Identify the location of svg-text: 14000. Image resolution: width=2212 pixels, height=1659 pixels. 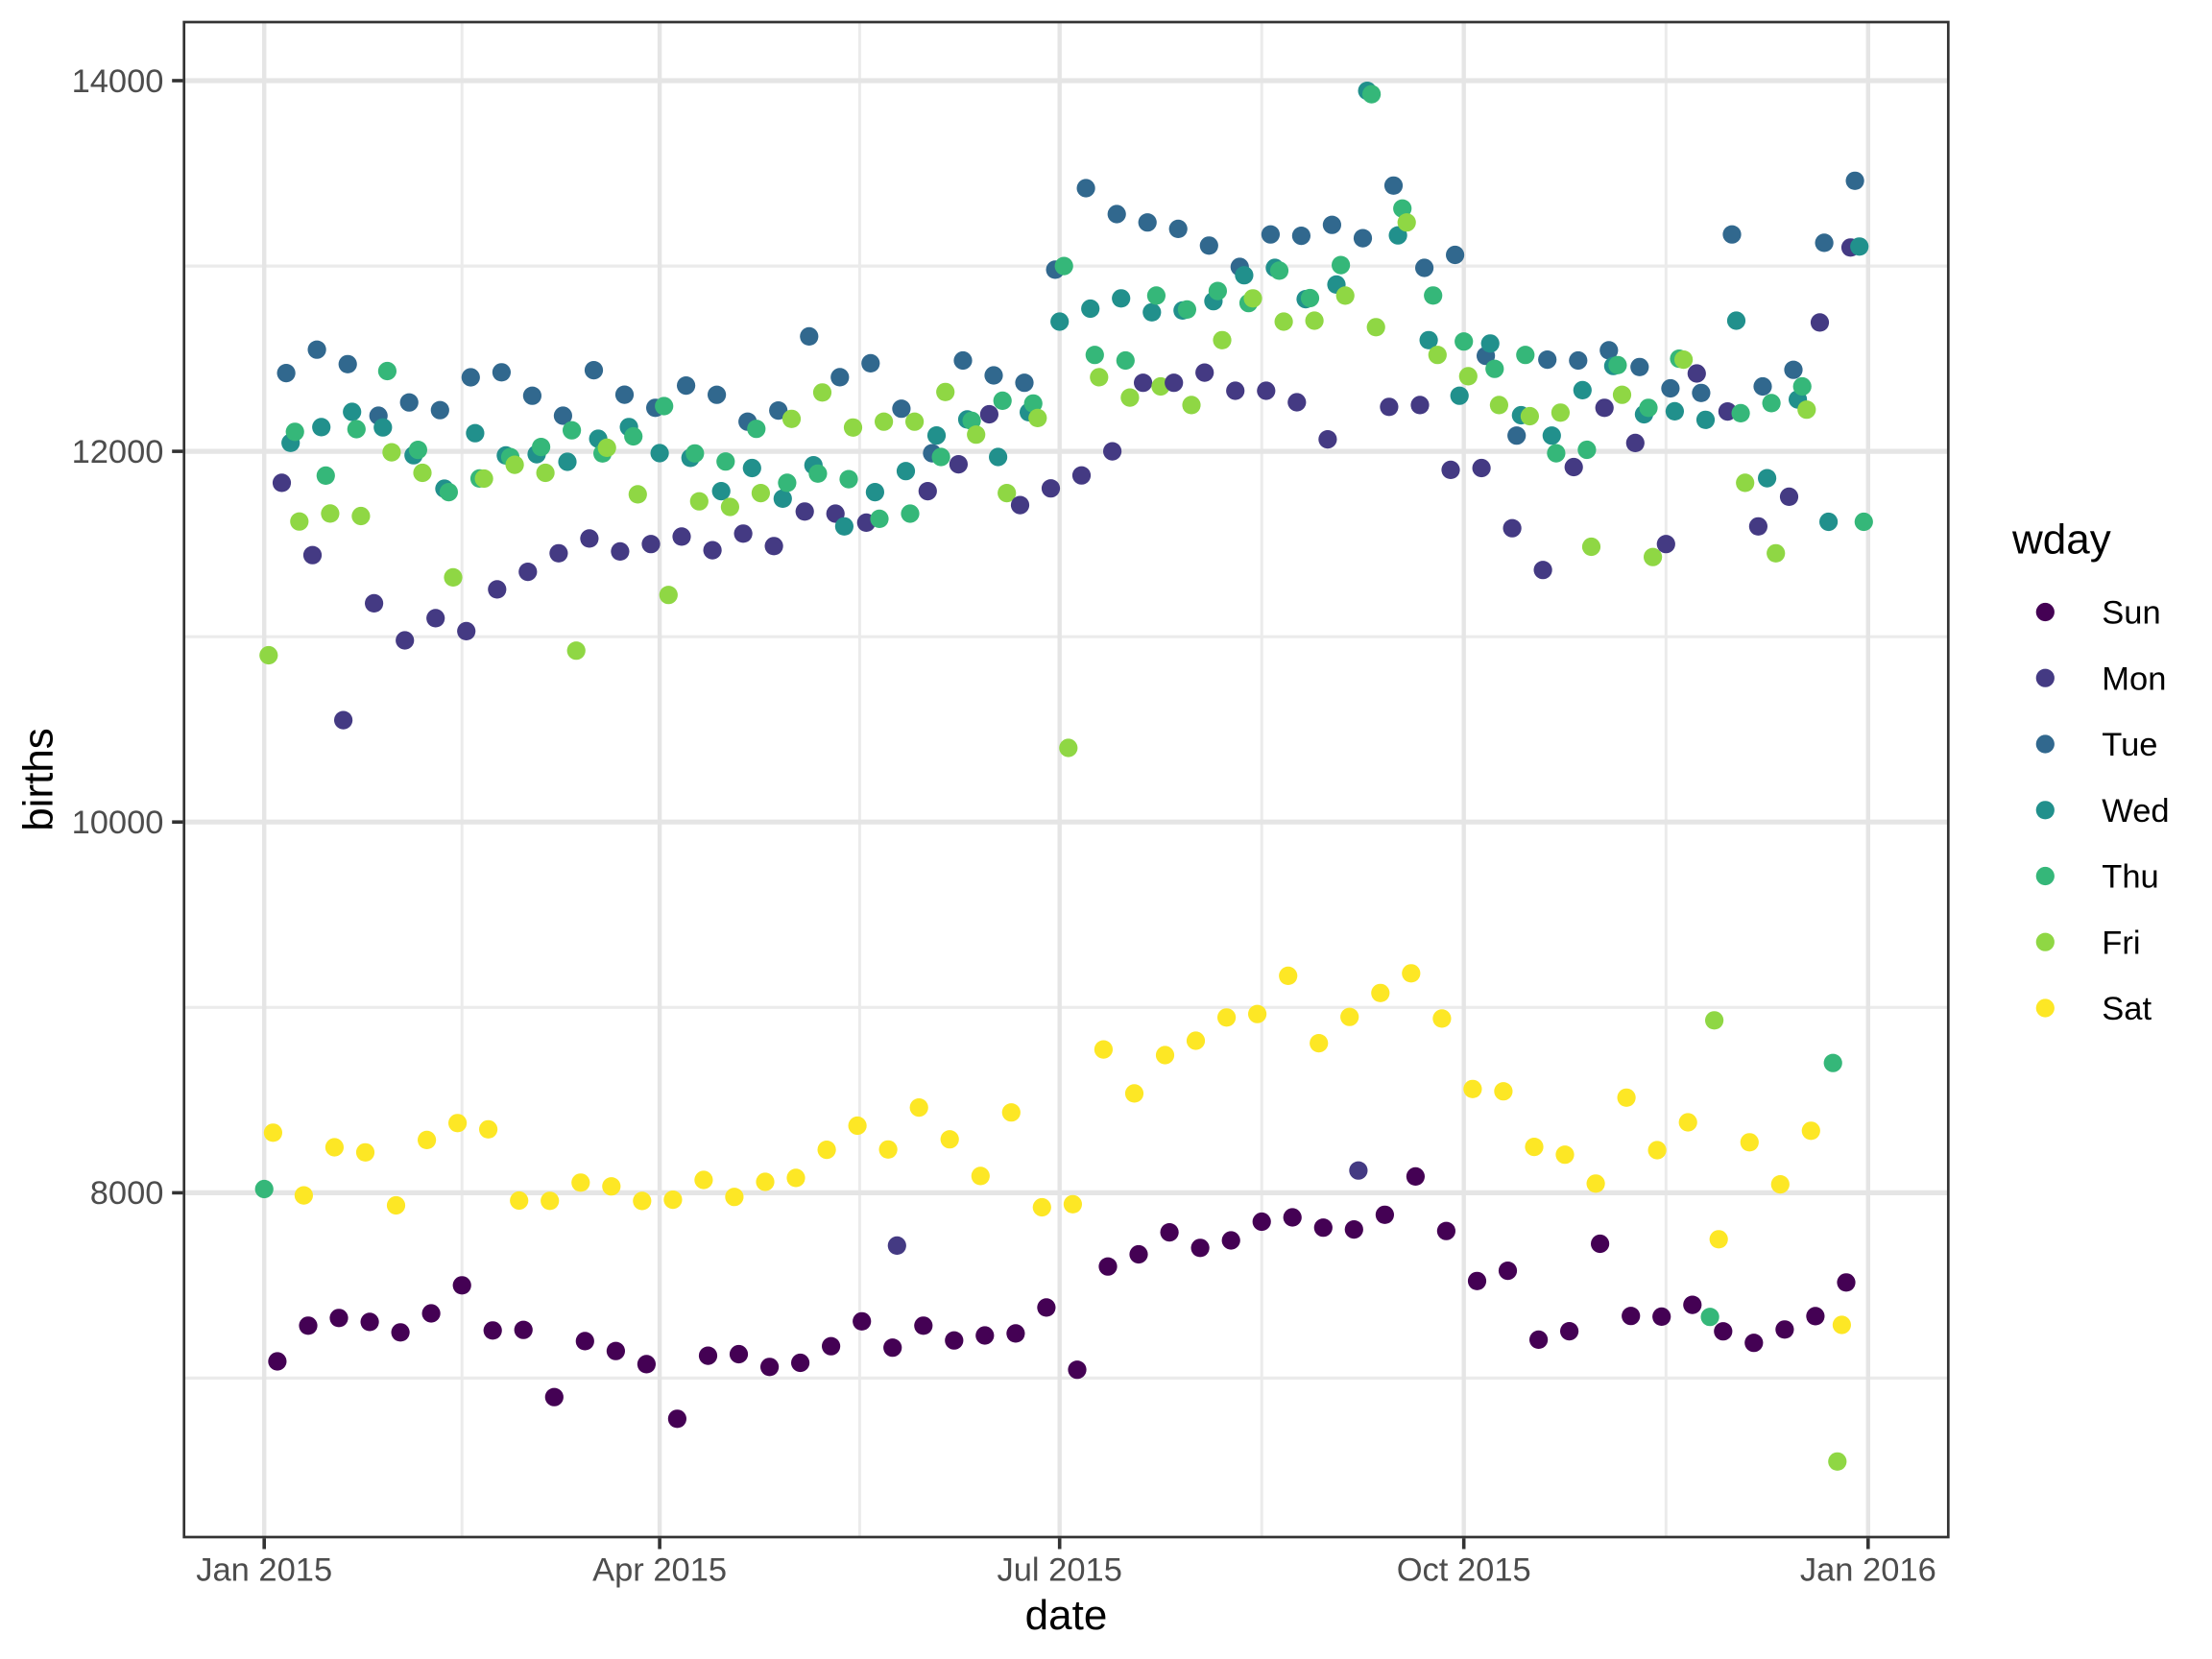
(118, 81).